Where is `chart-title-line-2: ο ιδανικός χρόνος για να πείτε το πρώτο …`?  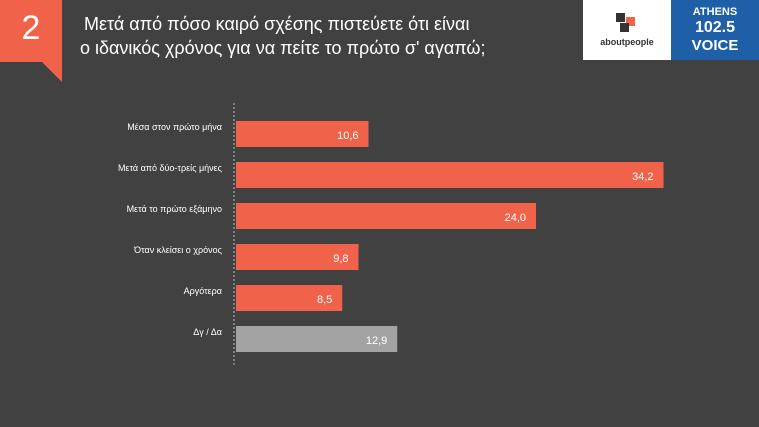
chart-title-line-2: ο ιδανικός χρόνος για να πείτε το πρώτο … is located at coordinates (283, 48).